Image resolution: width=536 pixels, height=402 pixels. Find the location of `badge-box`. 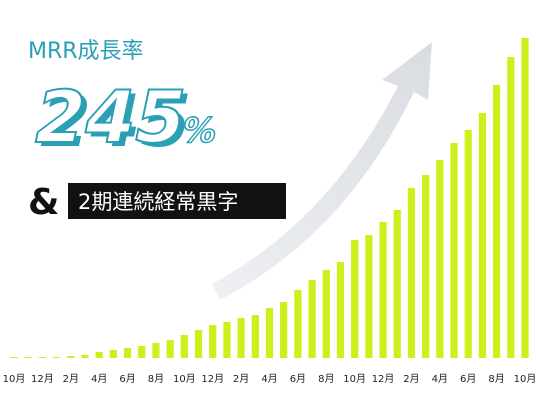

badge-box is located at coordinates (177, 201).